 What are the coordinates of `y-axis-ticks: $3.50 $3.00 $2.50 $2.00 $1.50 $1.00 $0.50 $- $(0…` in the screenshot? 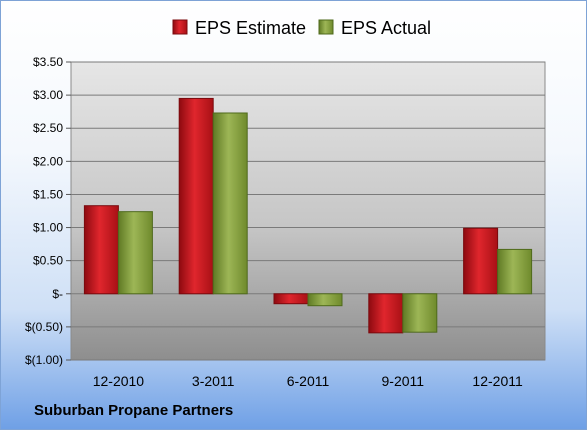 It's located at (44, 211).